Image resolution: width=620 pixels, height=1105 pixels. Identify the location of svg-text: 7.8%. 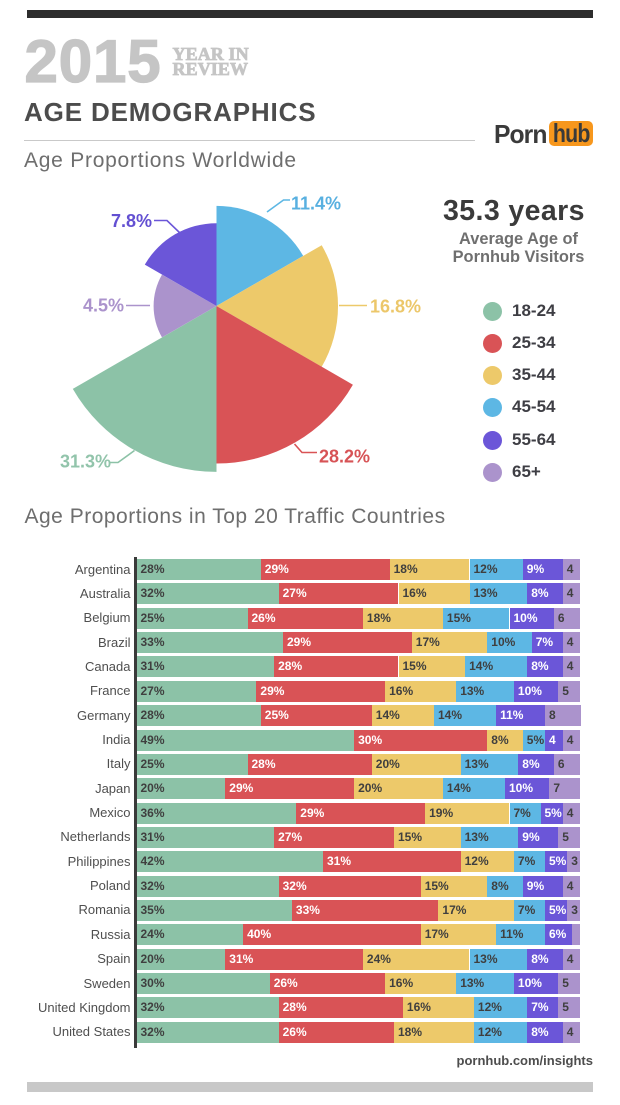
(131, 221).